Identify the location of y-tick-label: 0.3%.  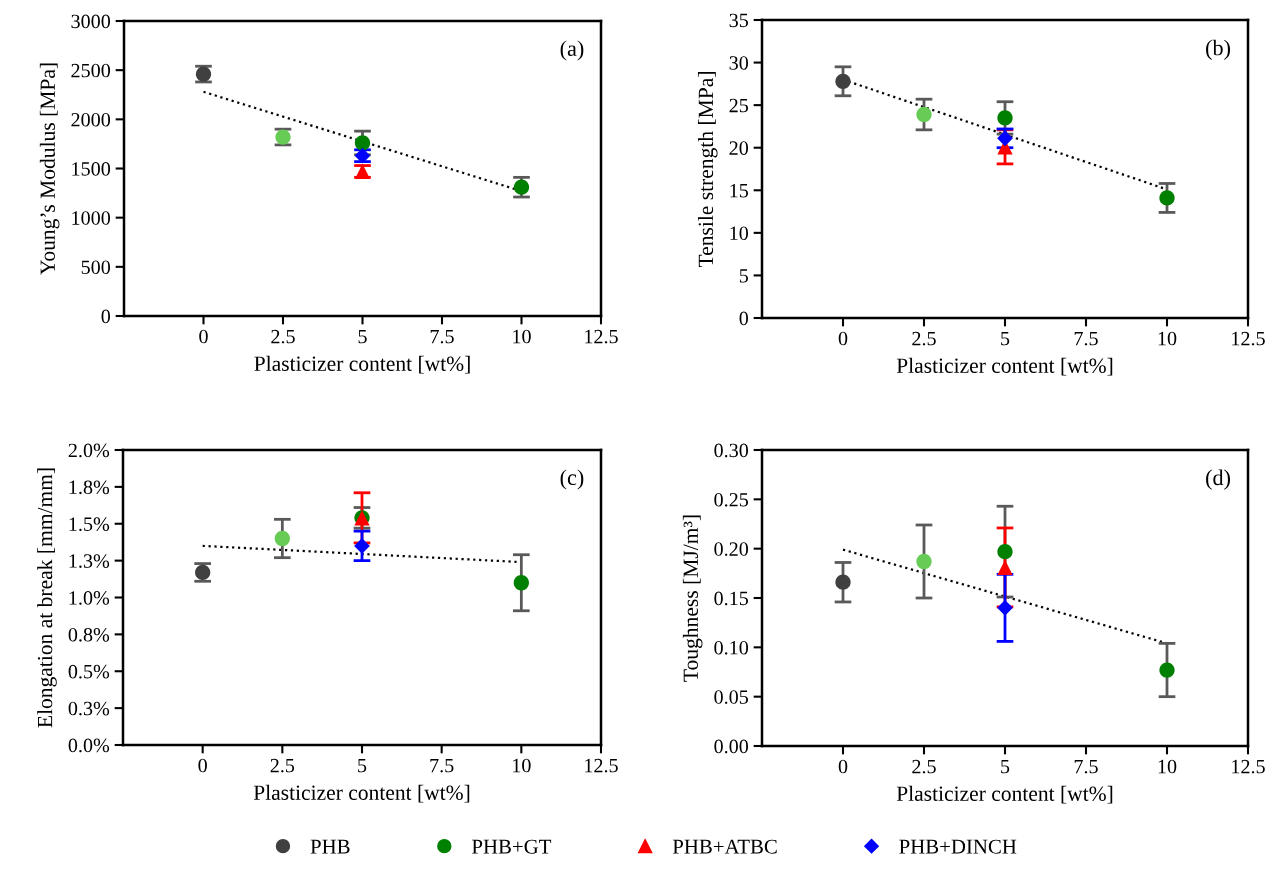
(89, 708).